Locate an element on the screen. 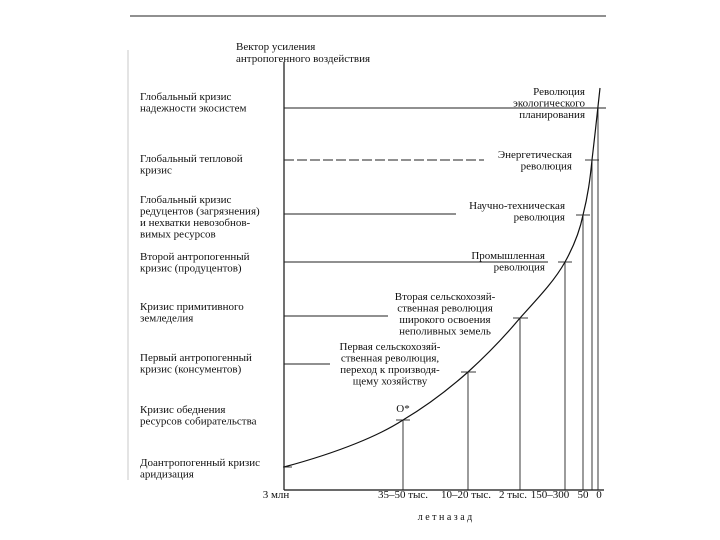  crisis-label: кризис is located at coordinates (156, 171).